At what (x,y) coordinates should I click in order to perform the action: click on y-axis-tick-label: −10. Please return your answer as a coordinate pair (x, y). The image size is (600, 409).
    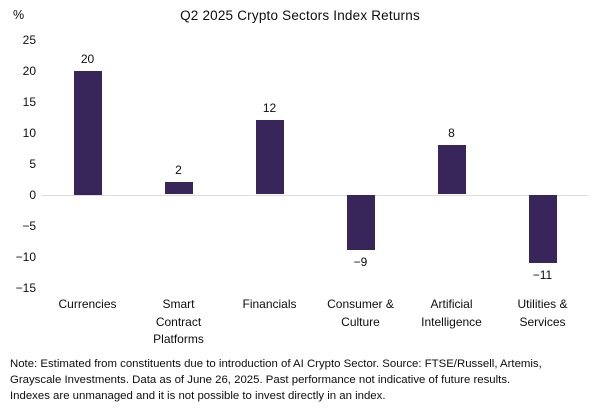
    Looking at the image, I should click on (25, 256).